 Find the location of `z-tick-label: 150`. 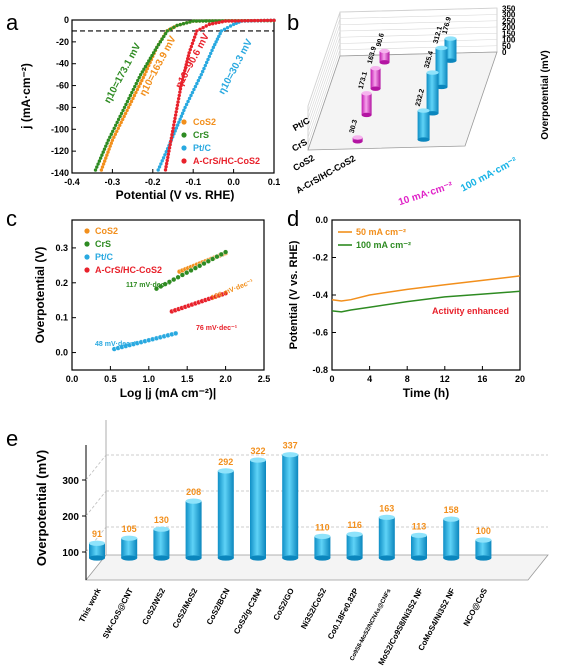

z-tick-label: 150 is located at coordinates (509, 33).